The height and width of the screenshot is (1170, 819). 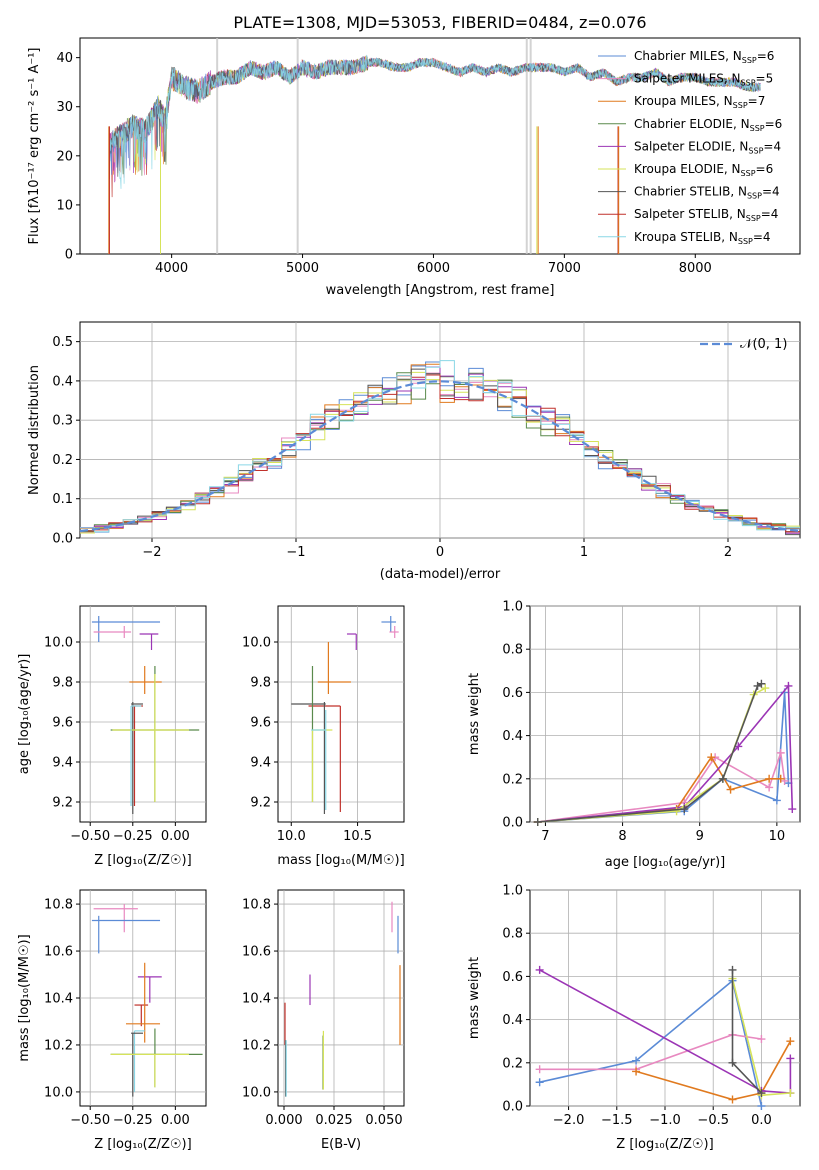 What do you see at coordinates (64, 205) in the screenshot?
I see `y-tick-label: 10` at bounding box center [64, 205].